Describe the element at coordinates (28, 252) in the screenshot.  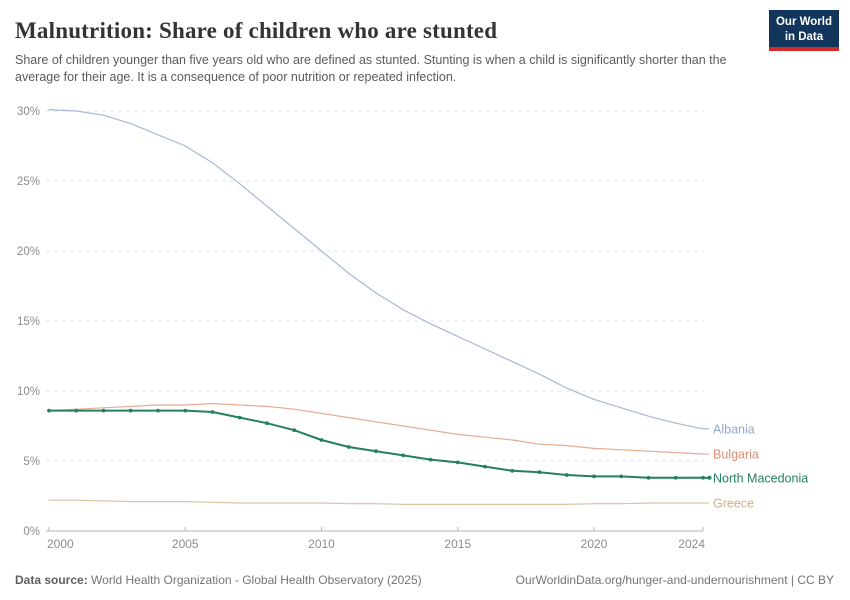
I see `y-tick-label: 20%` at that location.